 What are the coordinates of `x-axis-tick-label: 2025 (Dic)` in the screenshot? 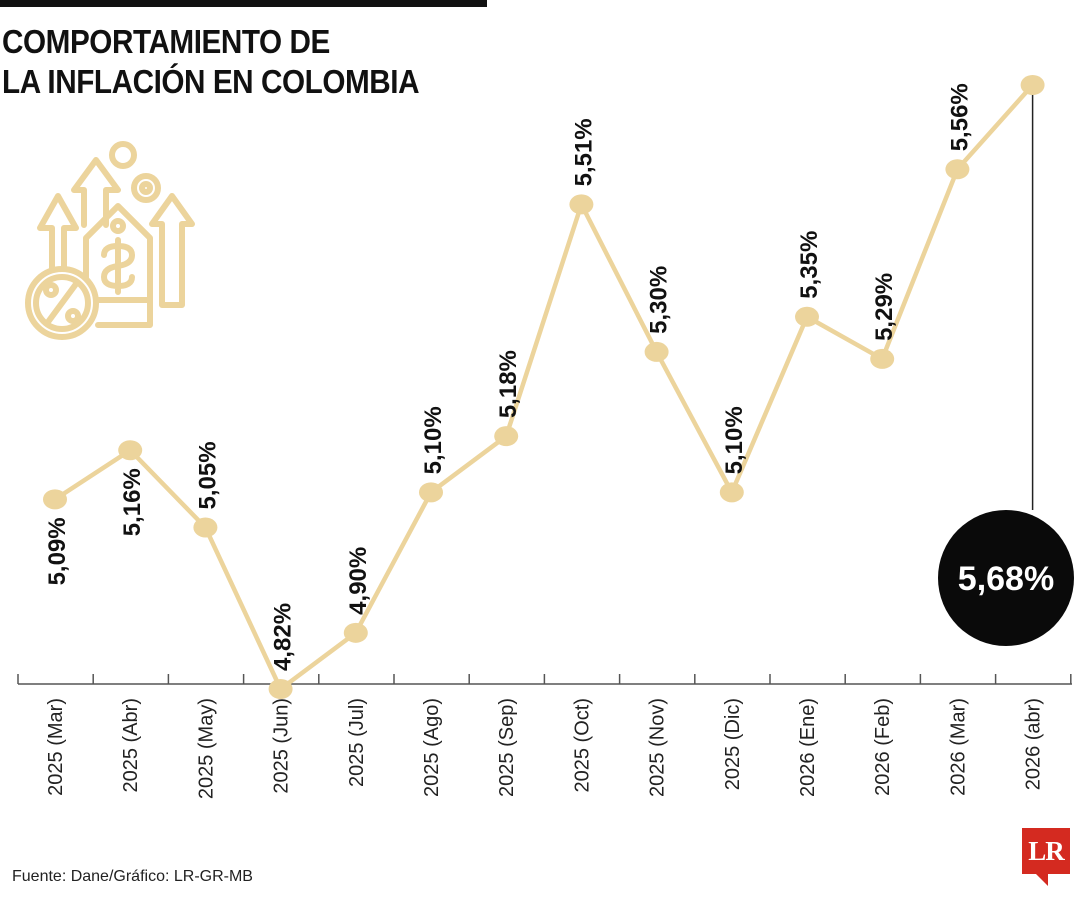 It's located at (733, 744).